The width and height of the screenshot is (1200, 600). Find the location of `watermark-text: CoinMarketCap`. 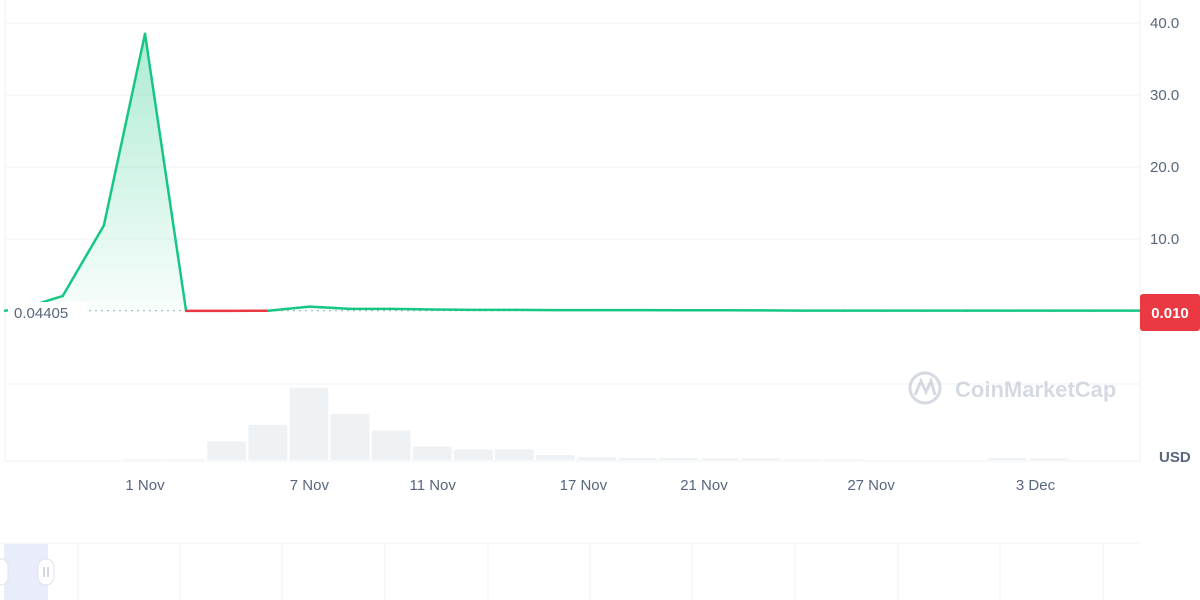

watermark-text: CoinMarketCap is located at coordinates (1035, 389).